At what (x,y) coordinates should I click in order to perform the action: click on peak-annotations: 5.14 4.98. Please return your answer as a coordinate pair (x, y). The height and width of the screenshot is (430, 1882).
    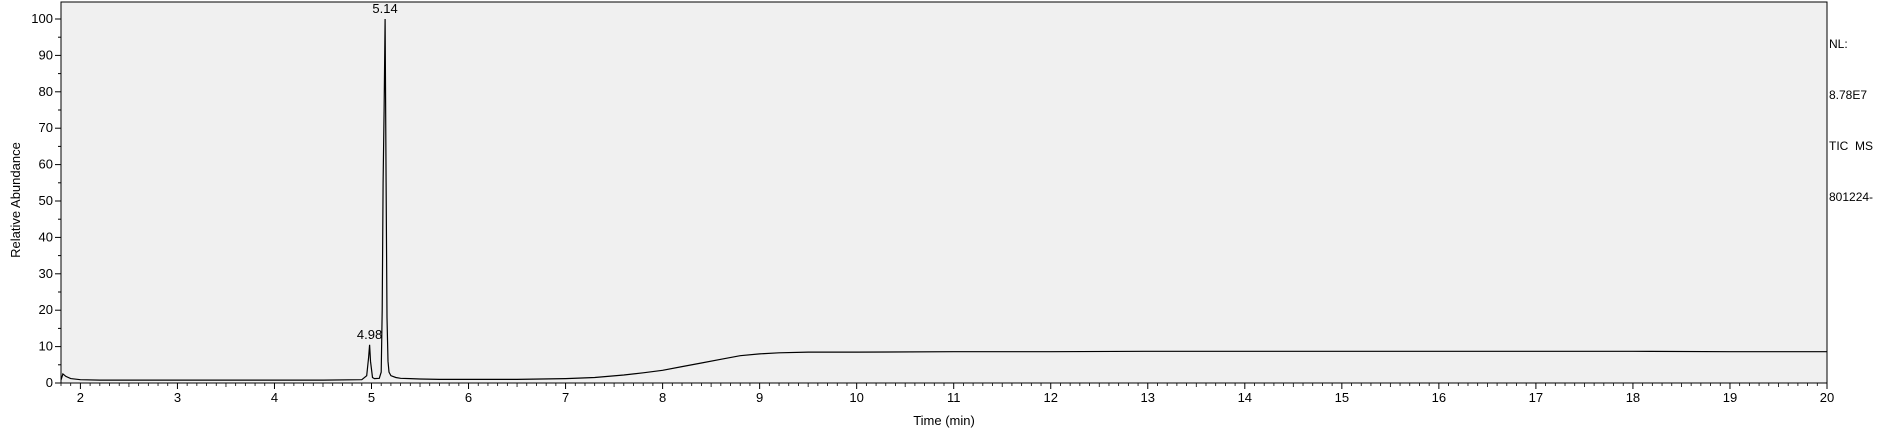
    Looking at the image, I should click on (377, 171).